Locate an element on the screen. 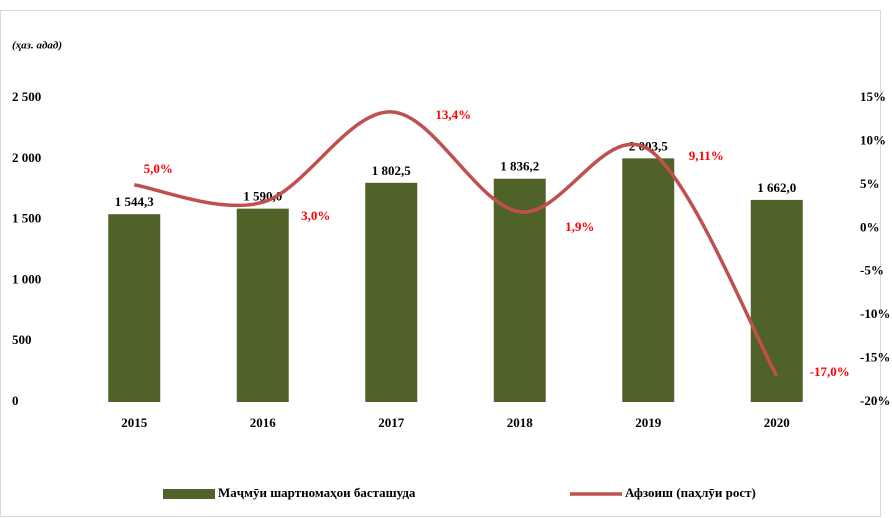  y-tick-label: 0 is located at coordinates (15, 400).